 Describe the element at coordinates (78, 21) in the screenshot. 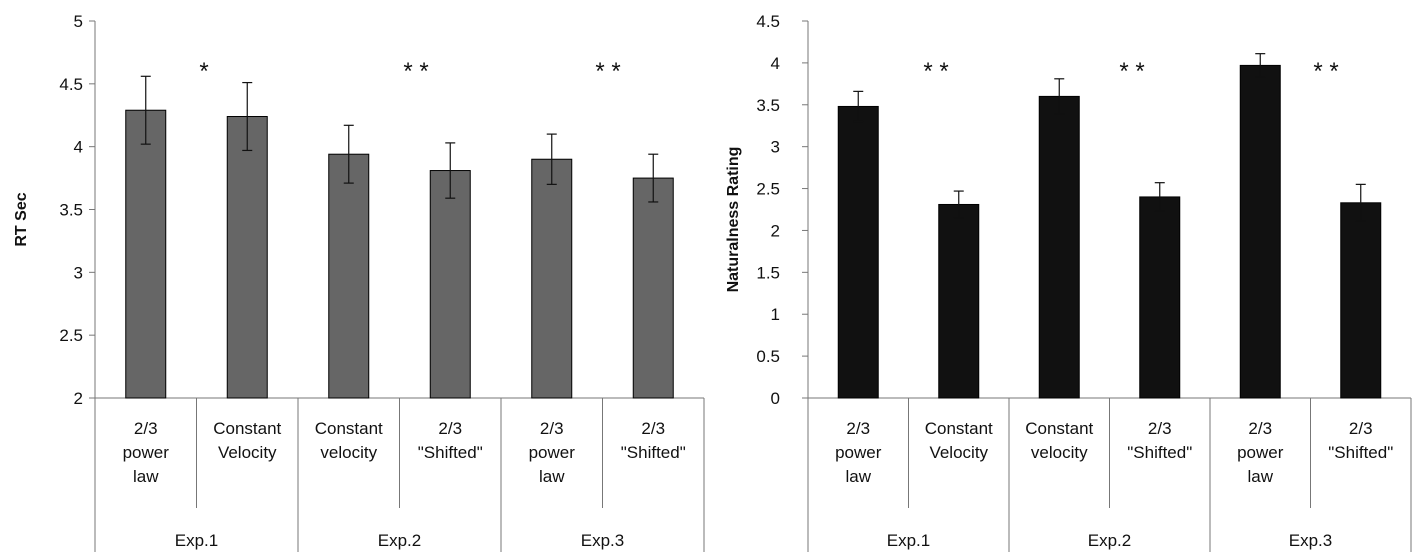

I see `y-tick-label: 5` at that location.